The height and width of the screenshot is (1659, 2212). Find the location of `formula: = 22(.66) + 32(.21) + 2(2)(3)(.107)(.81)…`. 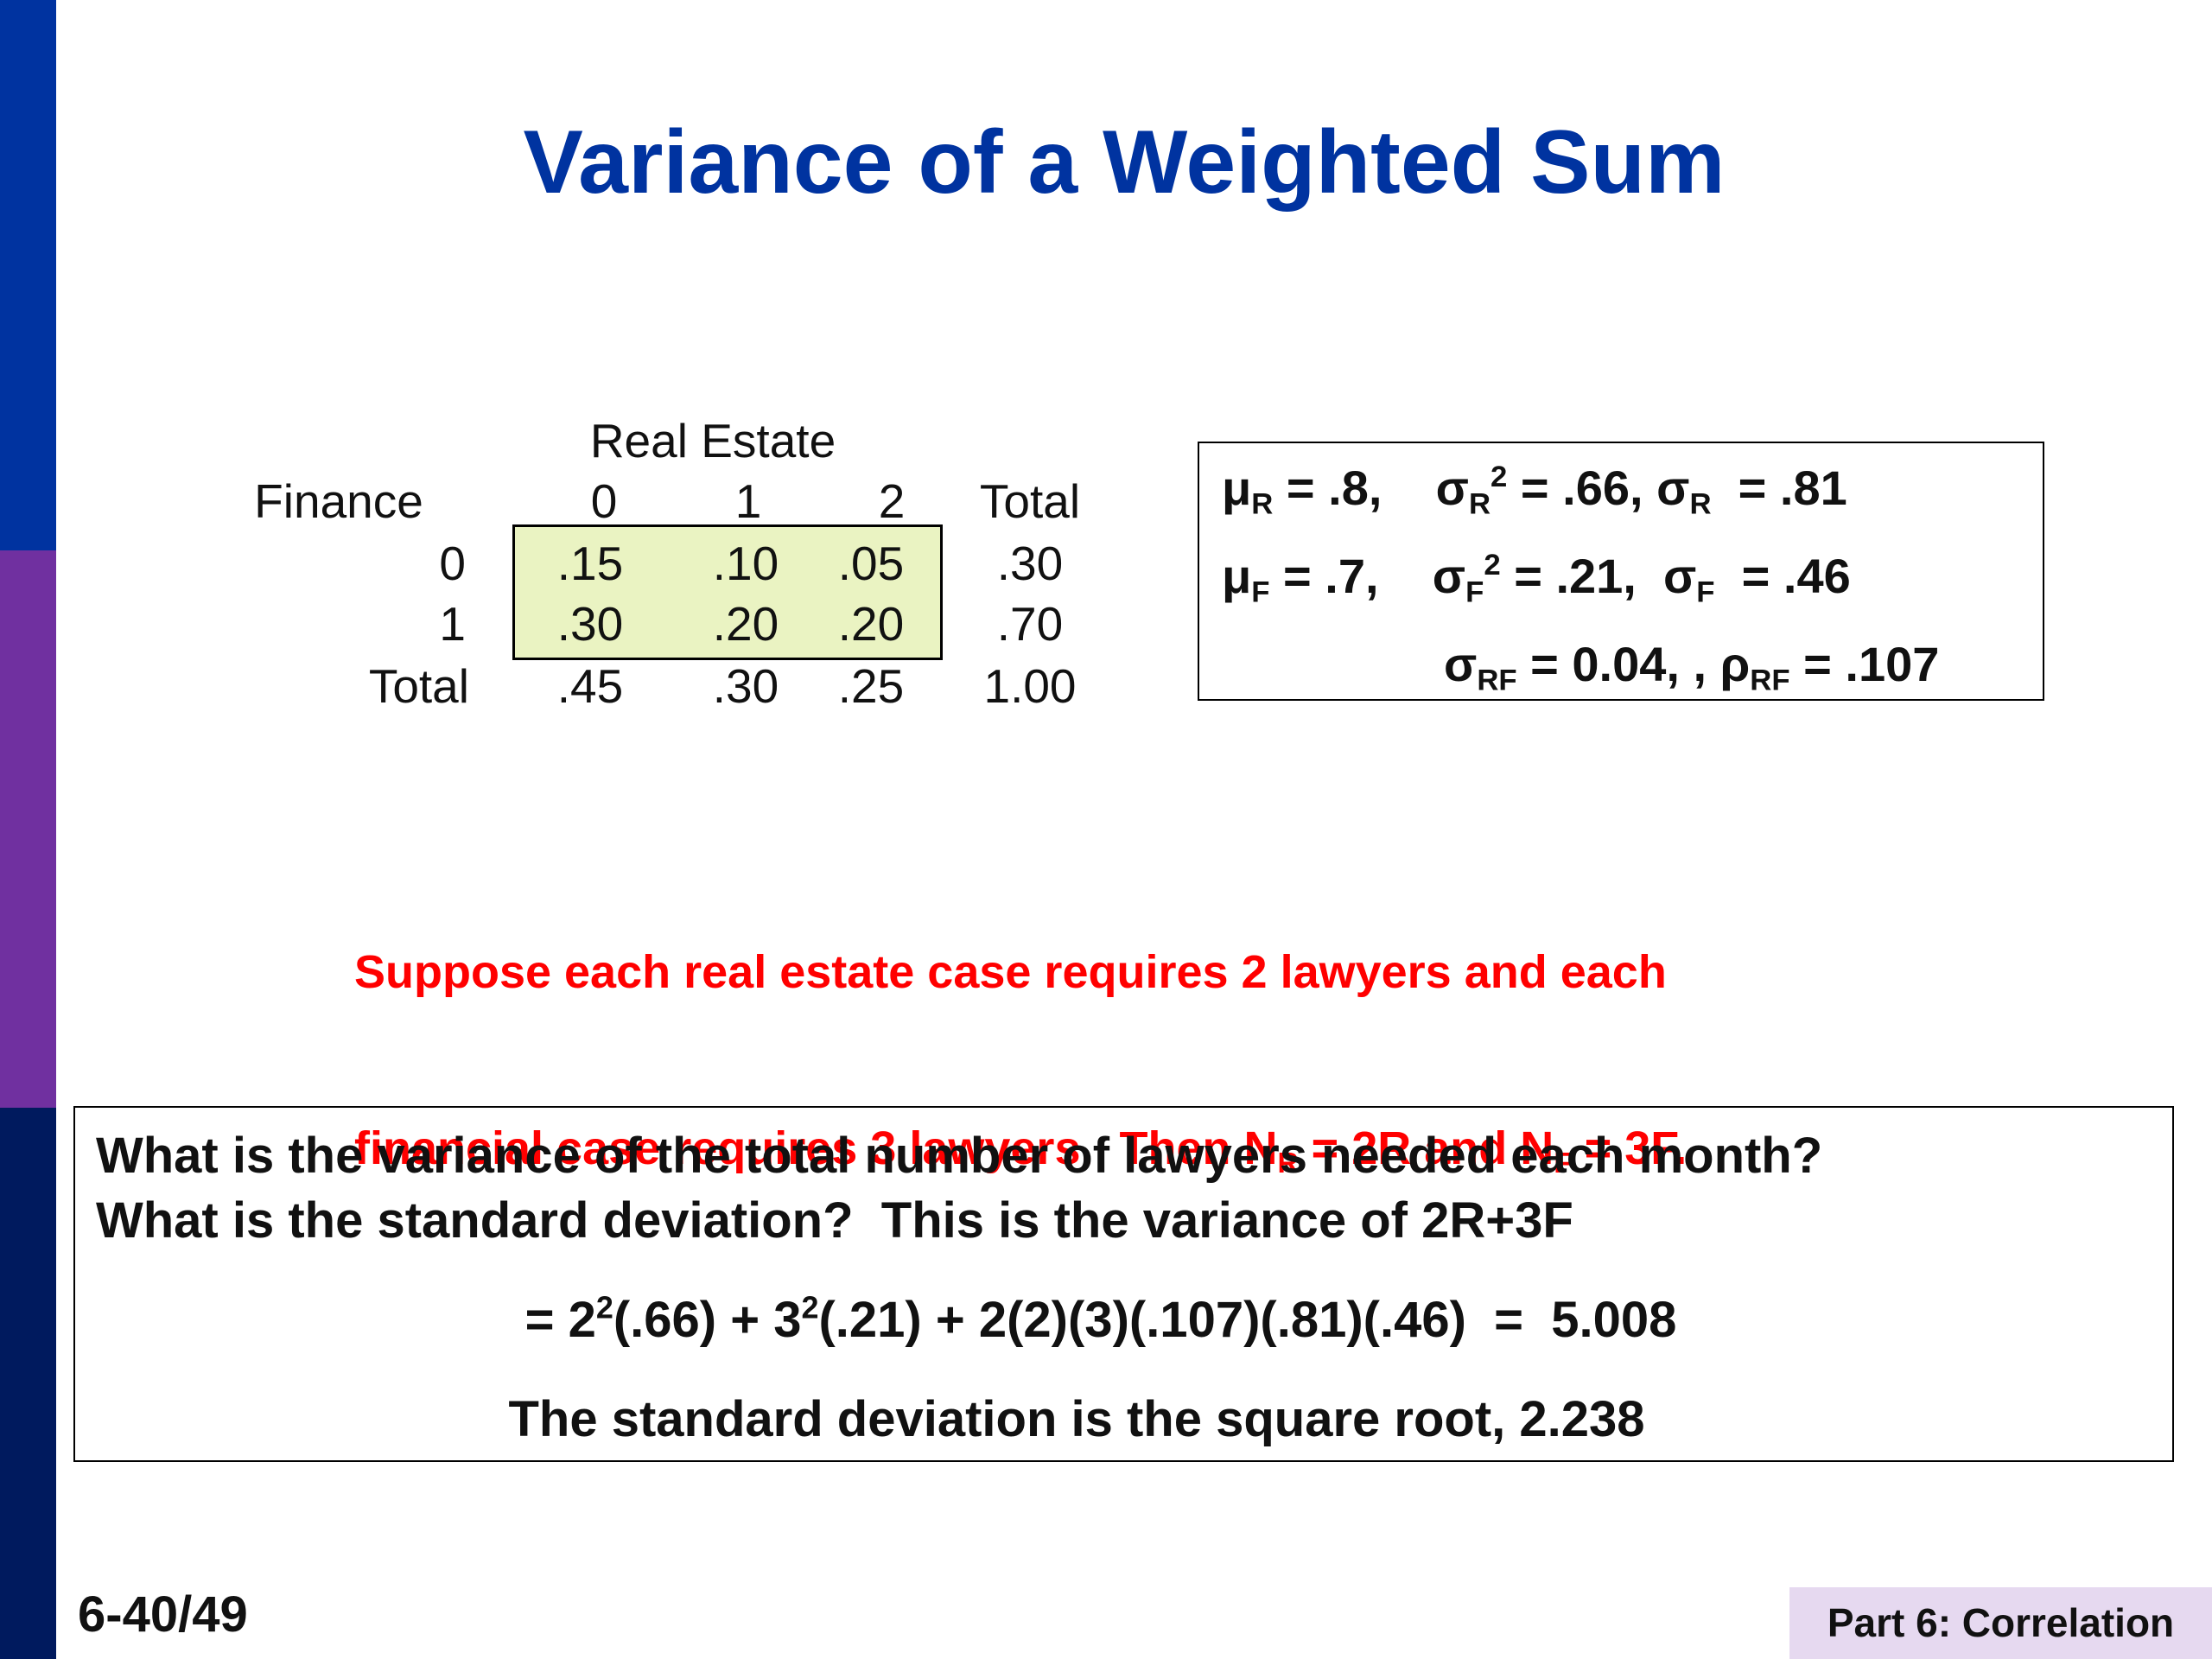

formula: = 22(.66) + 32(.21) + 2(2)(3)(.107)(.81)… is located at coordinates (1101, 1320).